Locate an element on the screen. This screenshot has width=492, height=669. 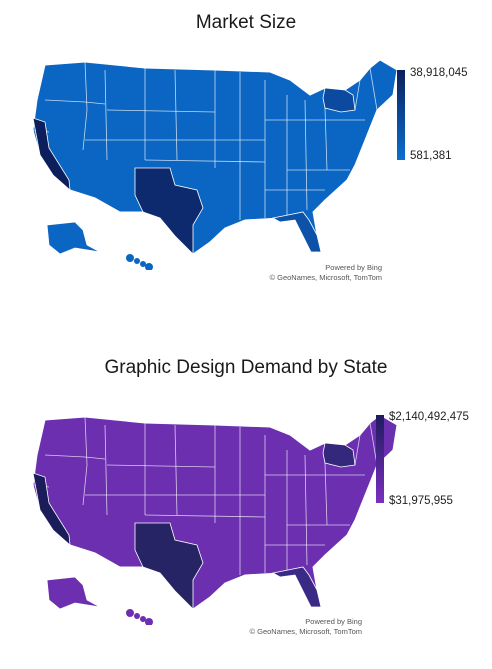
legend-max-label: 38,918,045 is located at coordinates (439, 73).